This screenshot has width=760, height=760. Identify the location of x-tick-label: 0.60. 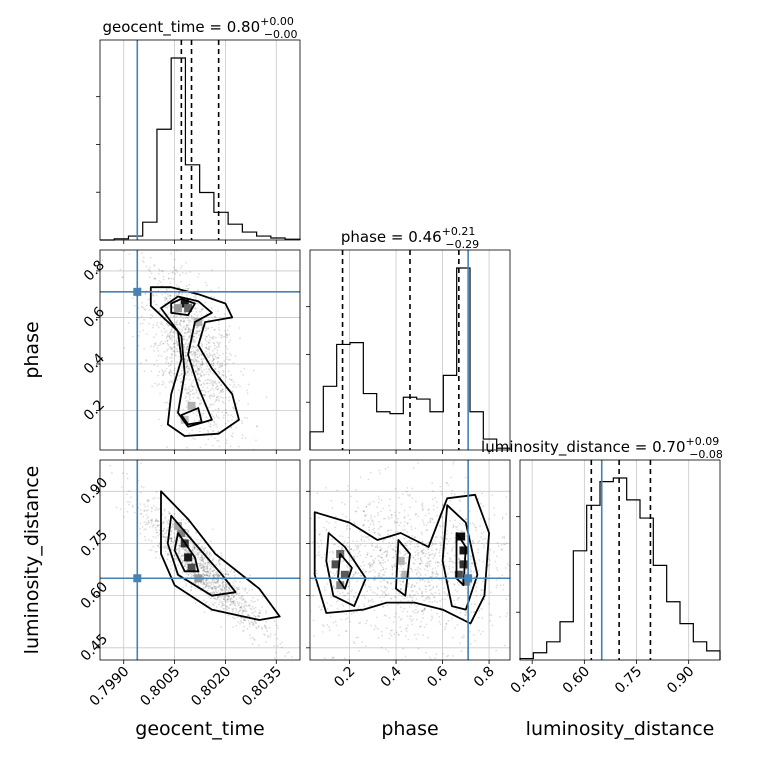
(576, 680).